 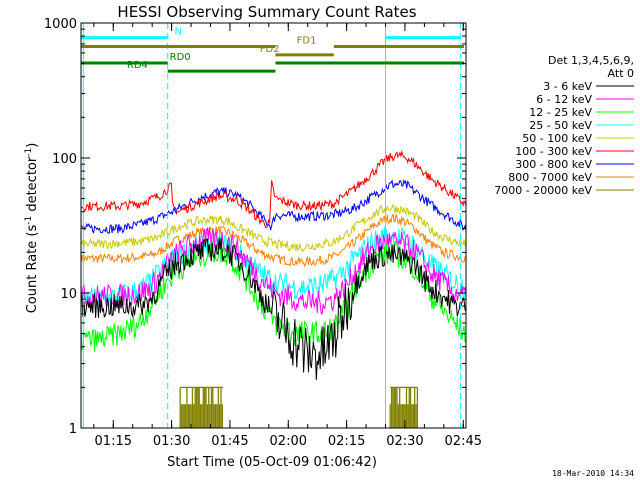 What do you see at coordinates (307, 40) in the screenshot?
I see `state-label-fd1: FD1` at bounding box center [307, 40].